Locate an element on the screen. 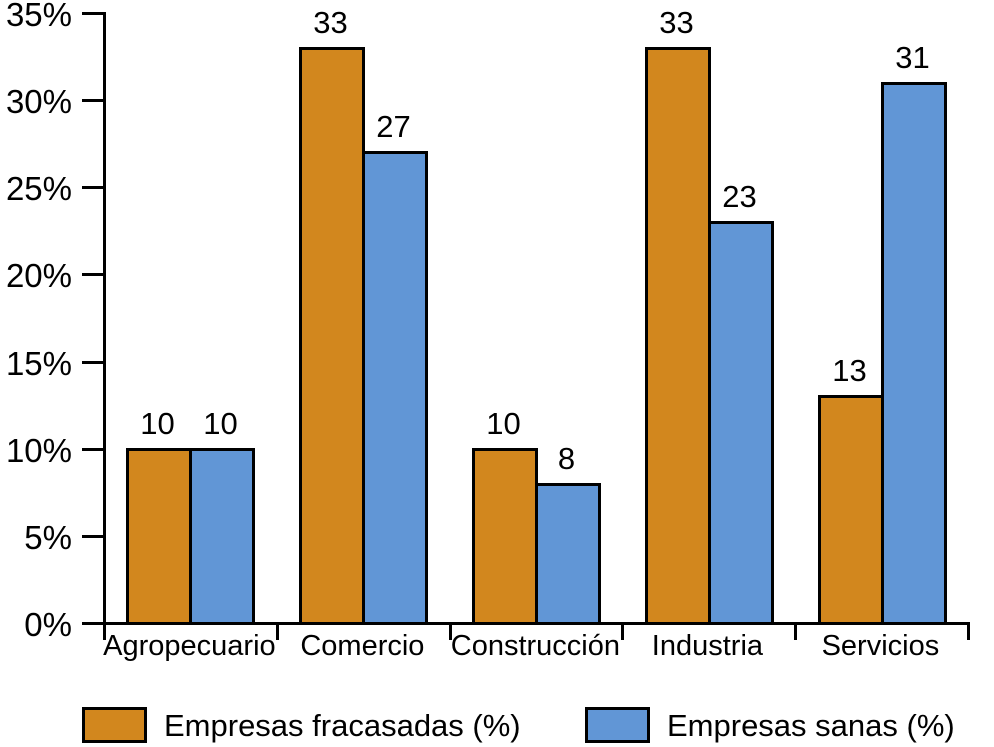 Image resolution: width=994 pixels, height=747 pixels. y-axis-tick-label: 10% is located at coordinates (38, 450).